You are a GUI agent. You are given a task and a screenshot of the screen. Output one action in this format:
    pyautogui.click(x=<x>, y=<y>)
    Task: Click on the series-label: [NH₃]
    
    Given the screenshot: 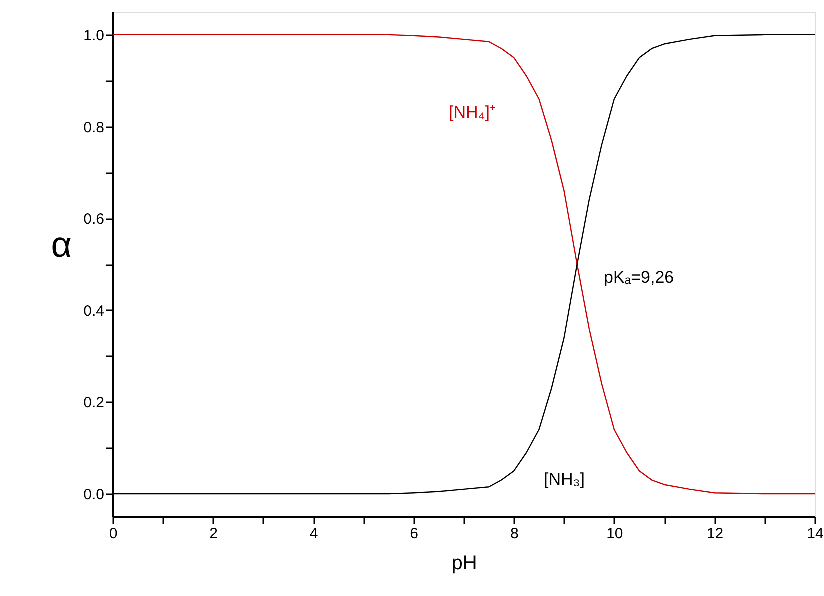 What is the action you would take?
    pyautogui.click(x=564, y=479)
    